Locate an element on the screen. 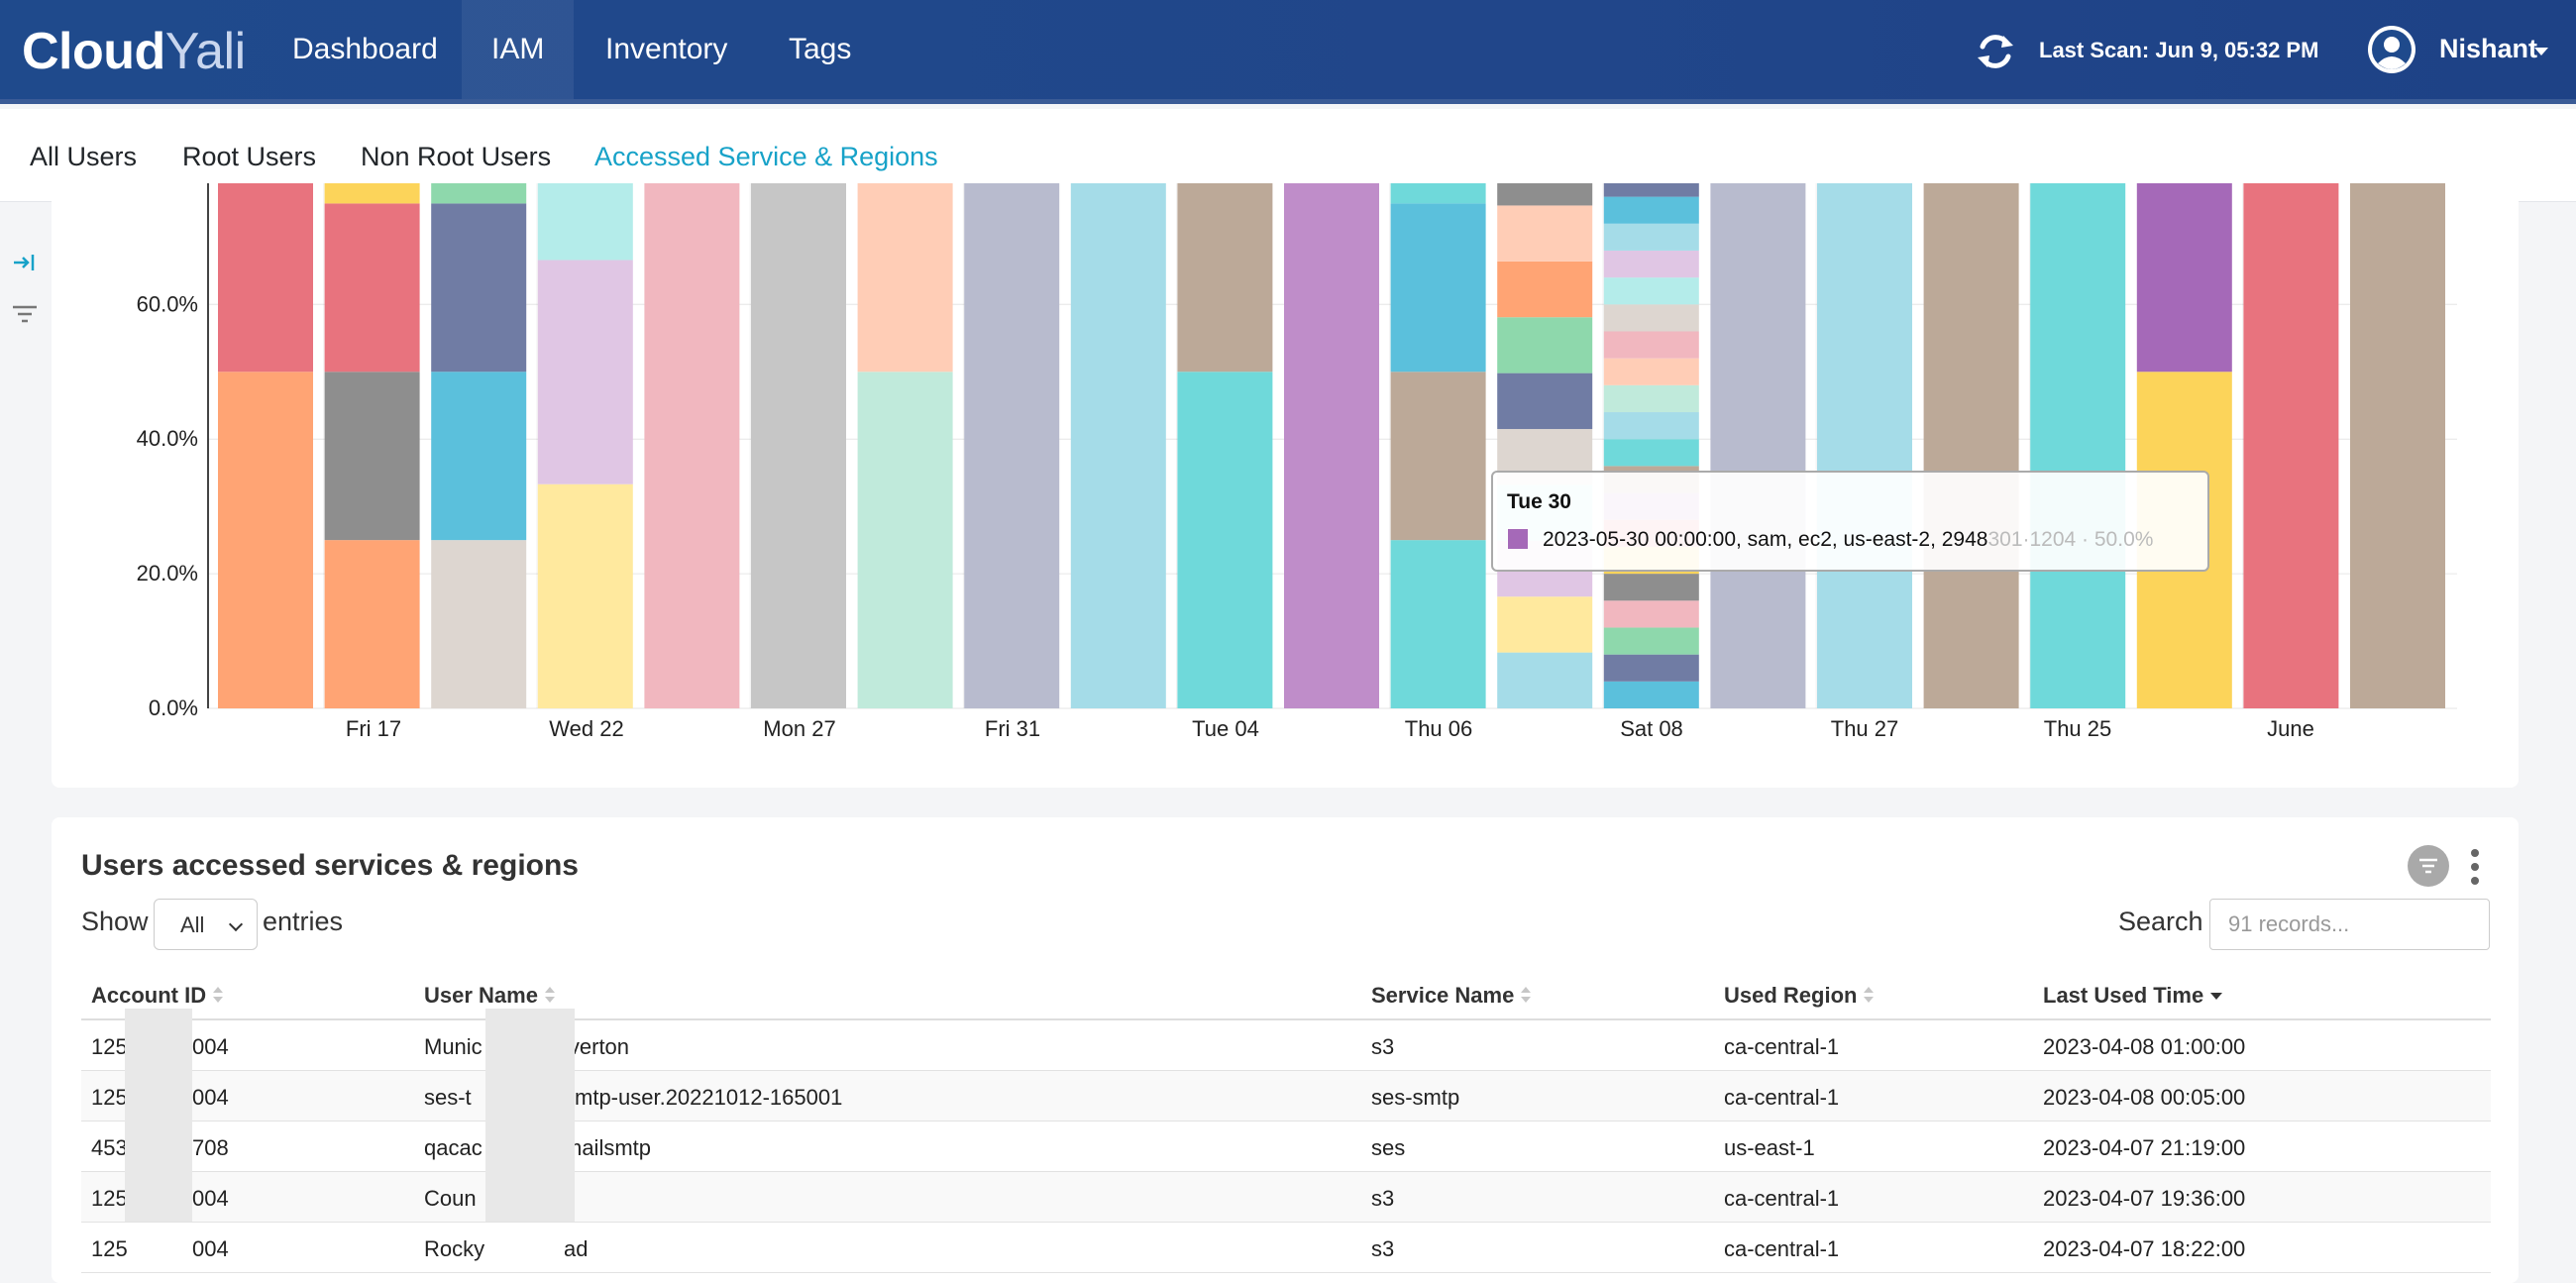 The height and width of the screenshot is (1283, 2576). cell-last-used-time: 2023-04-07 21:19:00 is located at coordinates (2144, 1147).